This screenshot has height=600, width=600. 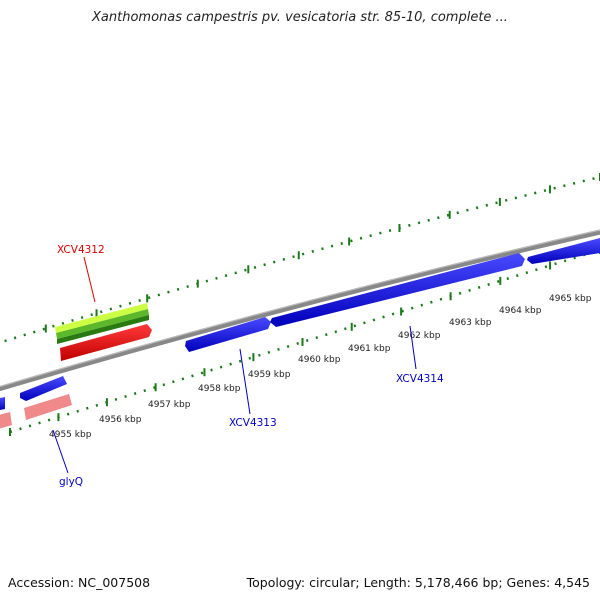 I want to click on scale-tick-label: 4965 kbp, so click(x=570, y=299).